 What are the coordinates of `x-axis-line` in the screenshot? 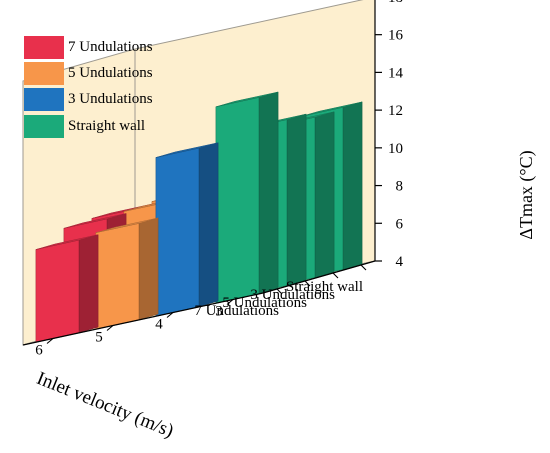 It's located at (319, 277).